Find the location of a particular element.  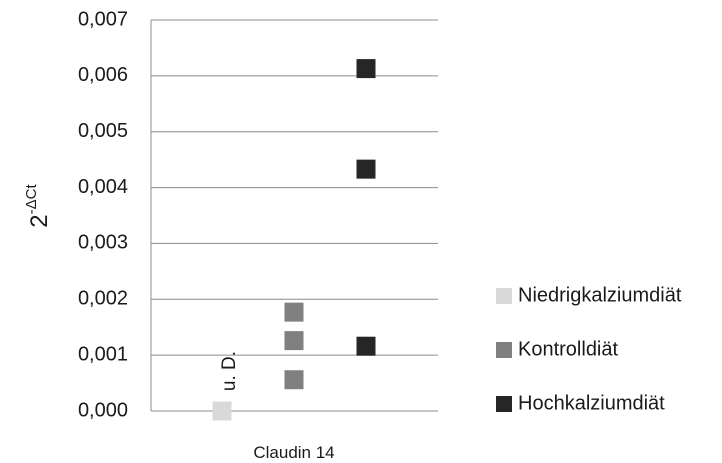

y-tick-label: 0,003 is located at coordinates (103, 243).